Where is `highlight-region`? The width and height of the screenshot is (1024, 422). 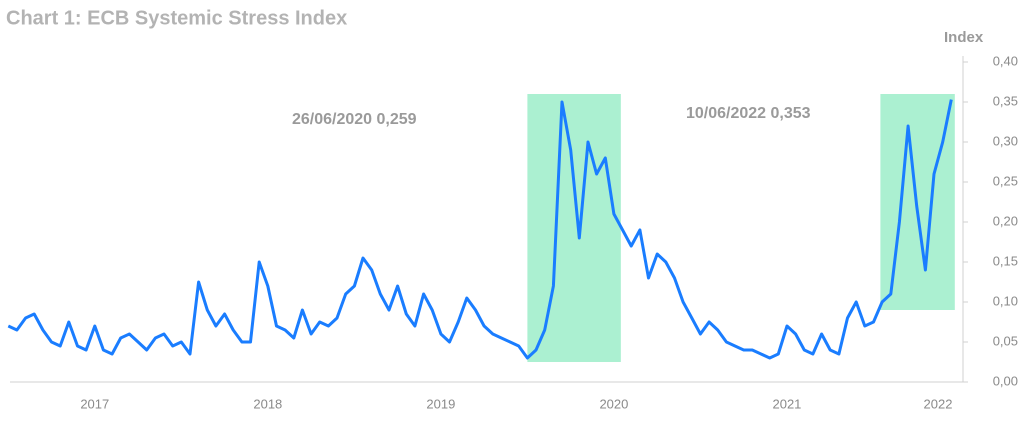 highlight-region is located at coordinates (574, 228).